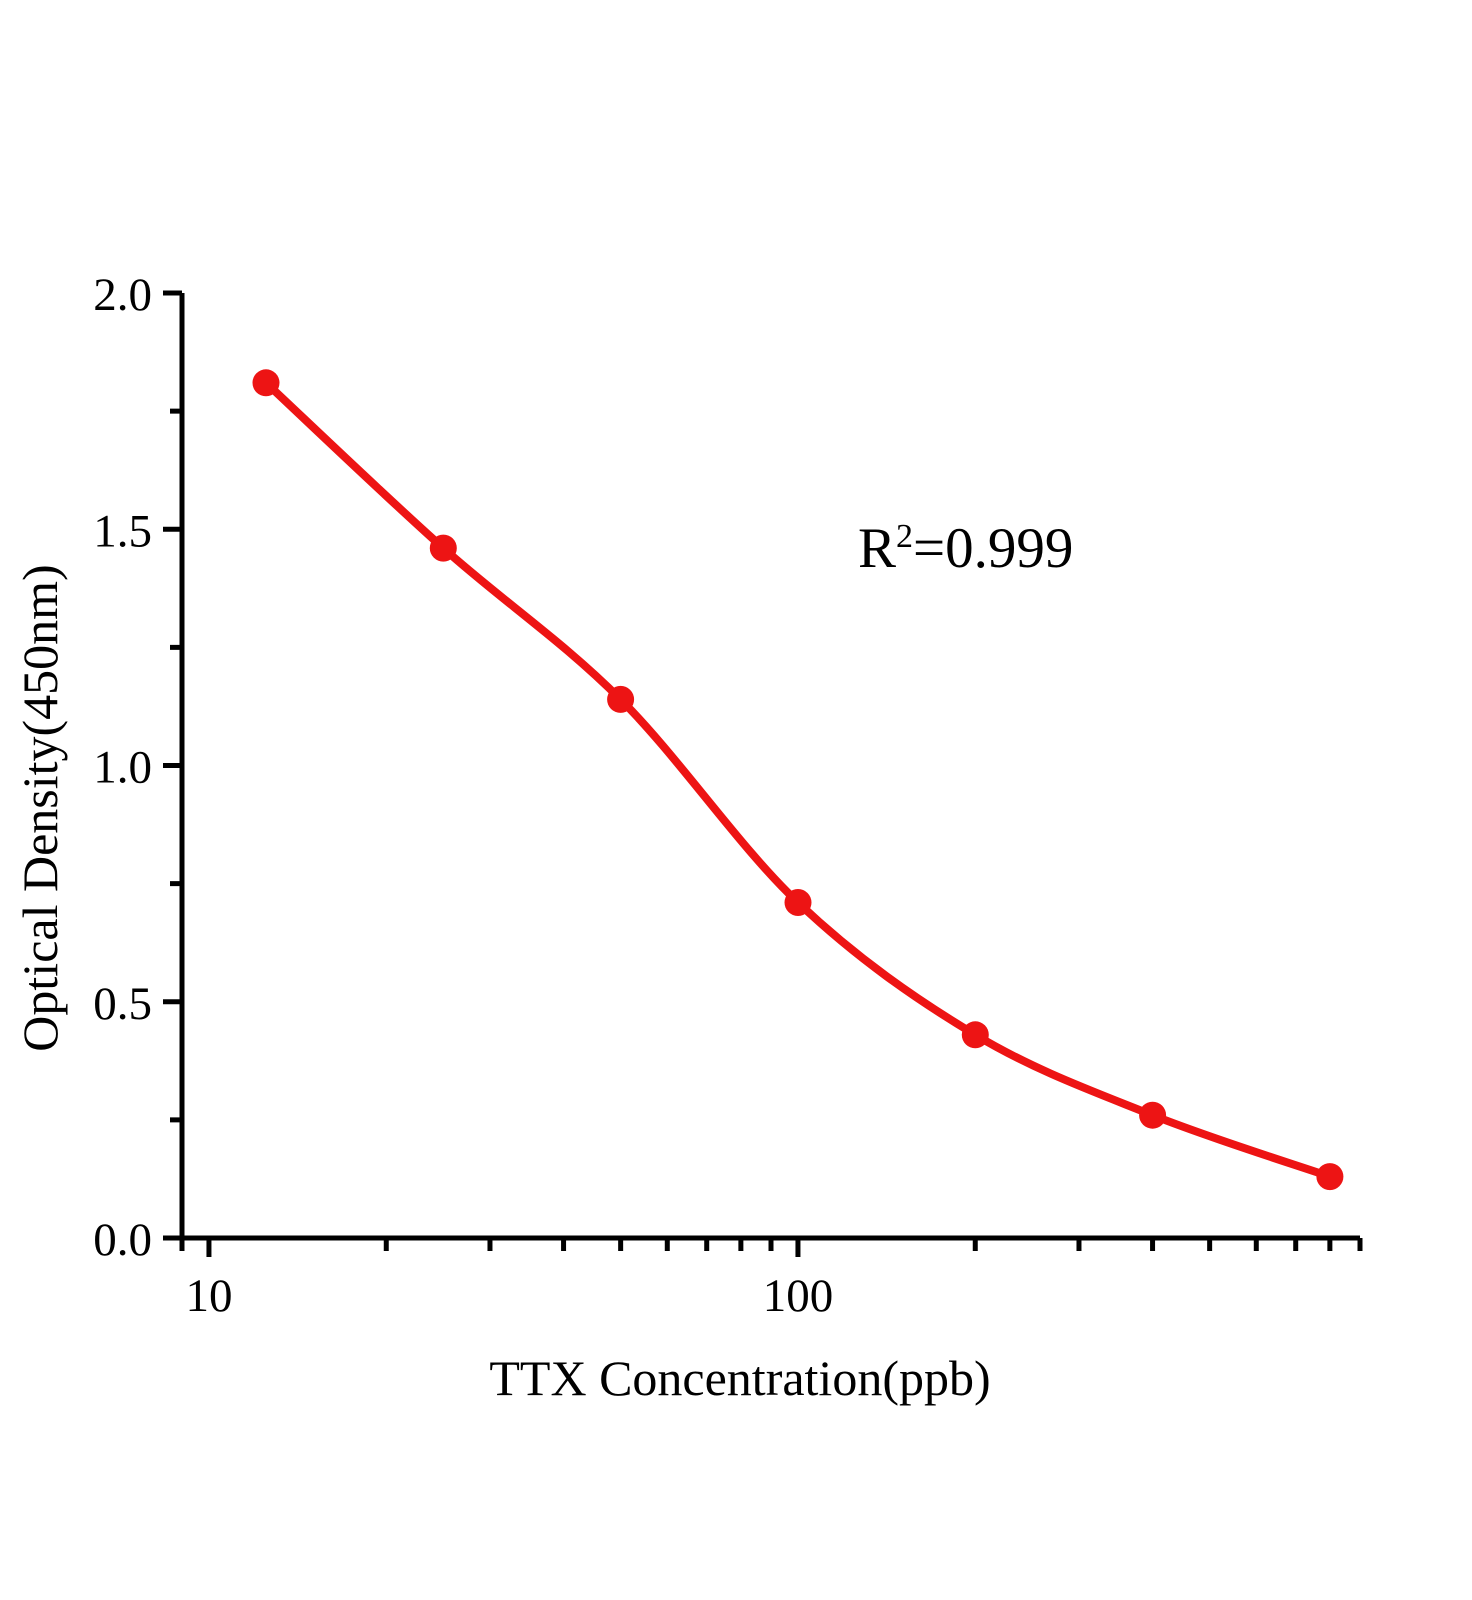 Image resolution: width=1472 pixels, height=1600 pixels. Describe the element at coordinates (905, 536) in the screenshot. I see `r2-exponent: 2` at that location.